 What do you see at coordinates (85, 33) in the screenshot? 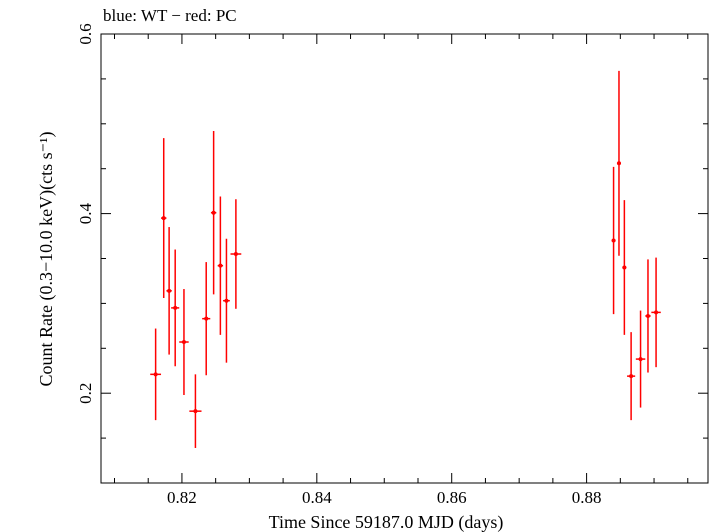
I see `y-tick-label: 0.6` at bounding box center [85, 33].